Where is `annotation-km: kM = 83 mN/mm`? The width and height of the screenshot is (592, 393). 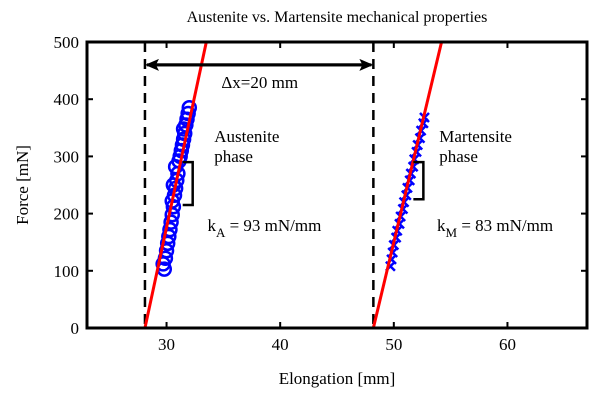
annotation-km: kM = 83 mN/mm is located at coordinates (495, 228).